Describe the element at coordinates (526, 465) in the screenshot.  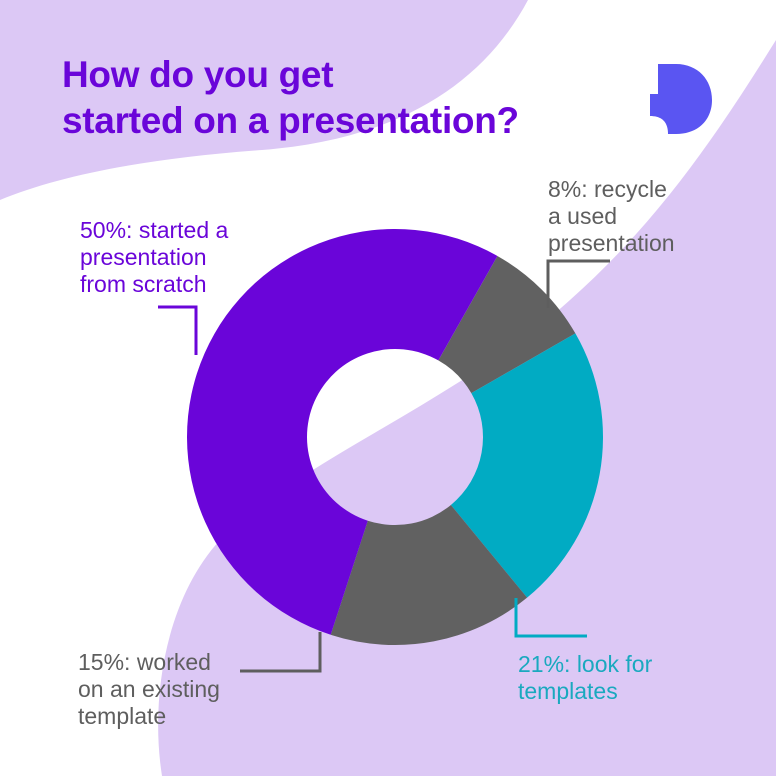
I see `donut-slice-templates` at that location.